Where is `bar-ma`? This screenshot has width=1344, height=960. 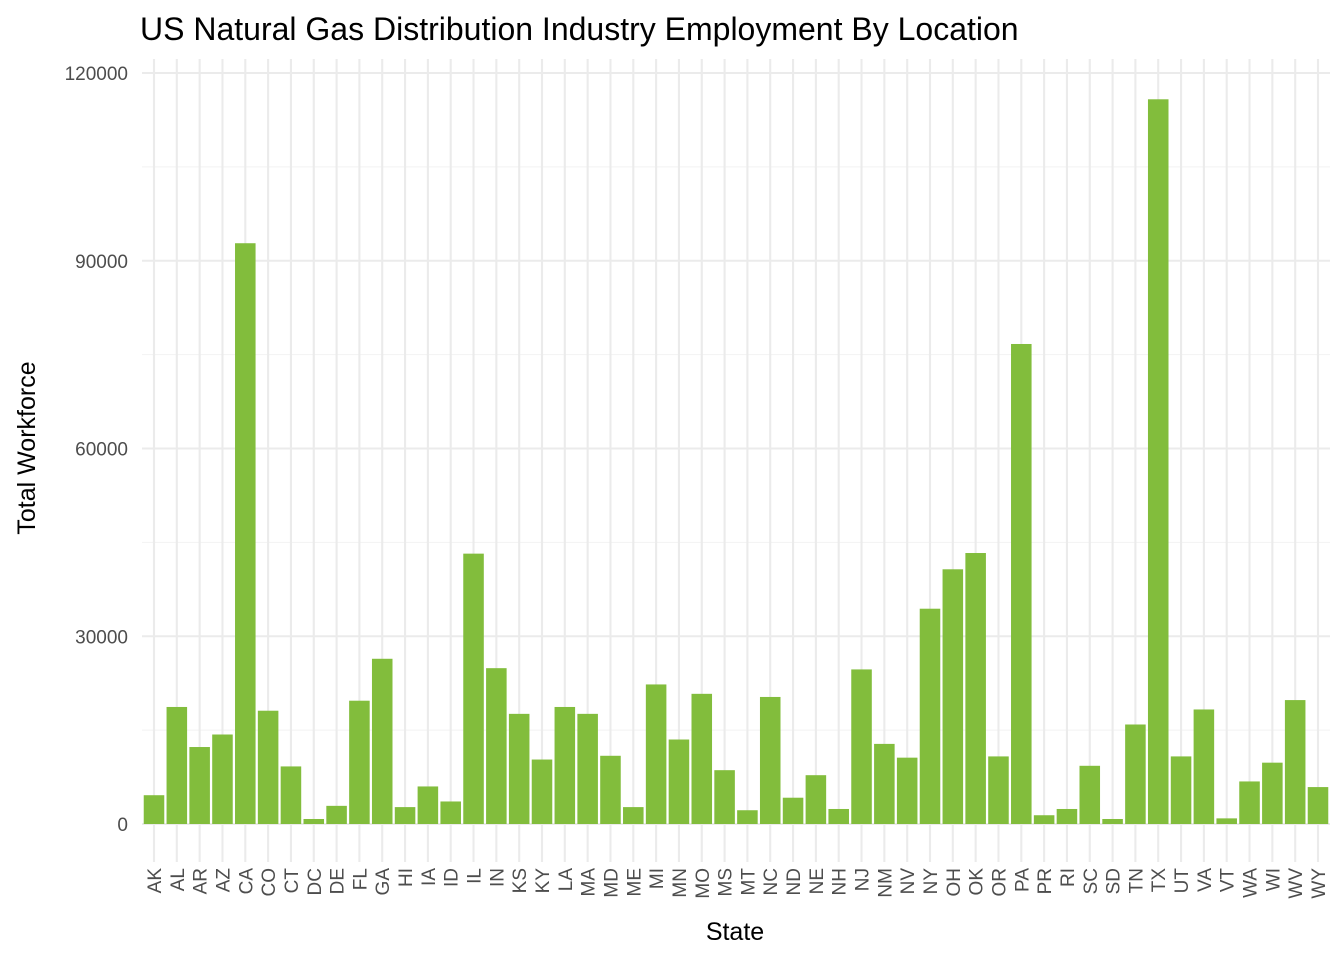 bar-ma is located at coordinates (587, 768).